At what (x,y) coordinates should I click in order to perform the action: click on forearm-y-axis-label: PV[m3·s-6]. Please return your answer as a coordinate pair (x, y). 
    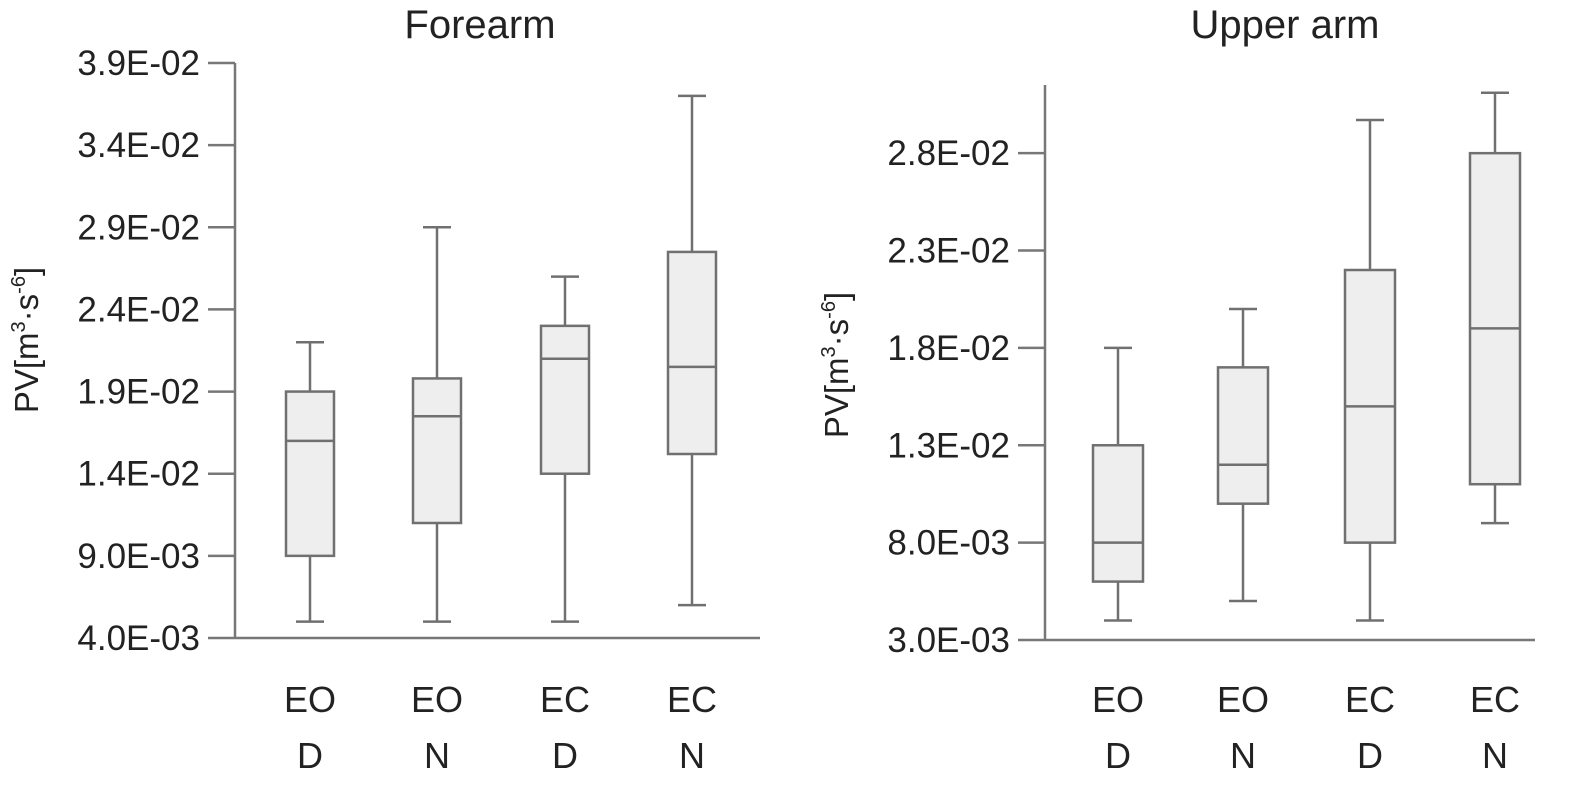
    Looking at the image, I should click on (26, 340).